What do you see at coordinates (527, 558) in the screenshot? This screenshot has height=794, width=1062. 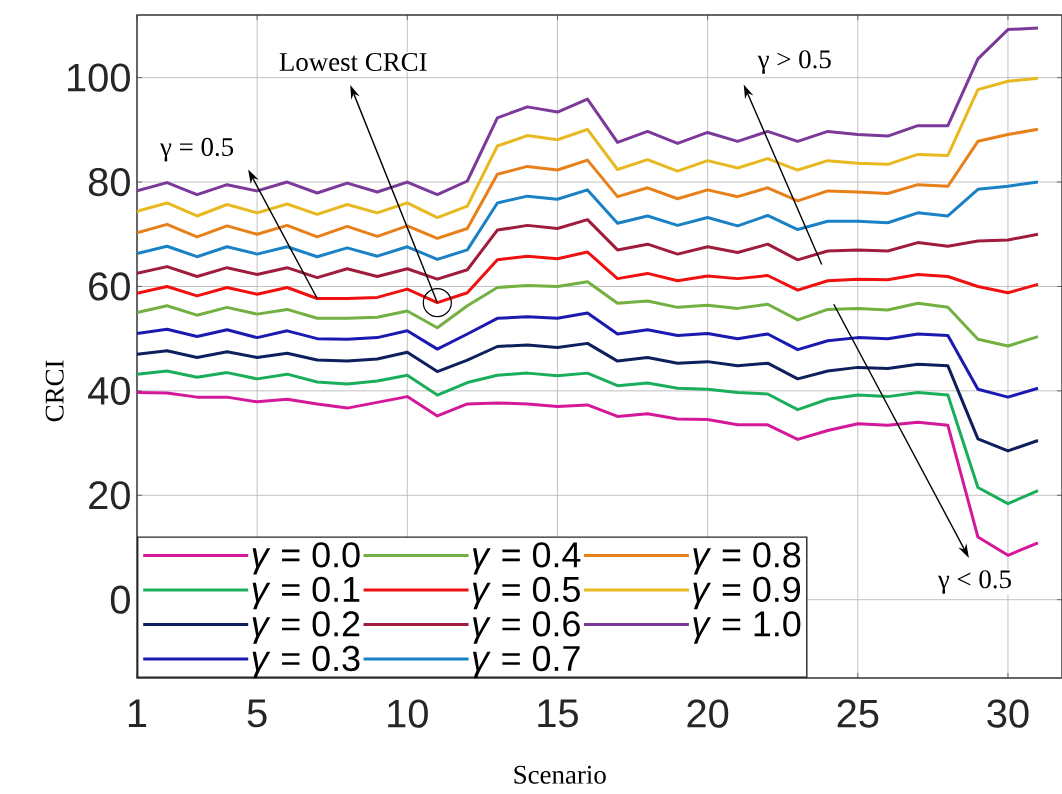 I see `legend-label: γ = 0.4` at bounding box center [527, 558].